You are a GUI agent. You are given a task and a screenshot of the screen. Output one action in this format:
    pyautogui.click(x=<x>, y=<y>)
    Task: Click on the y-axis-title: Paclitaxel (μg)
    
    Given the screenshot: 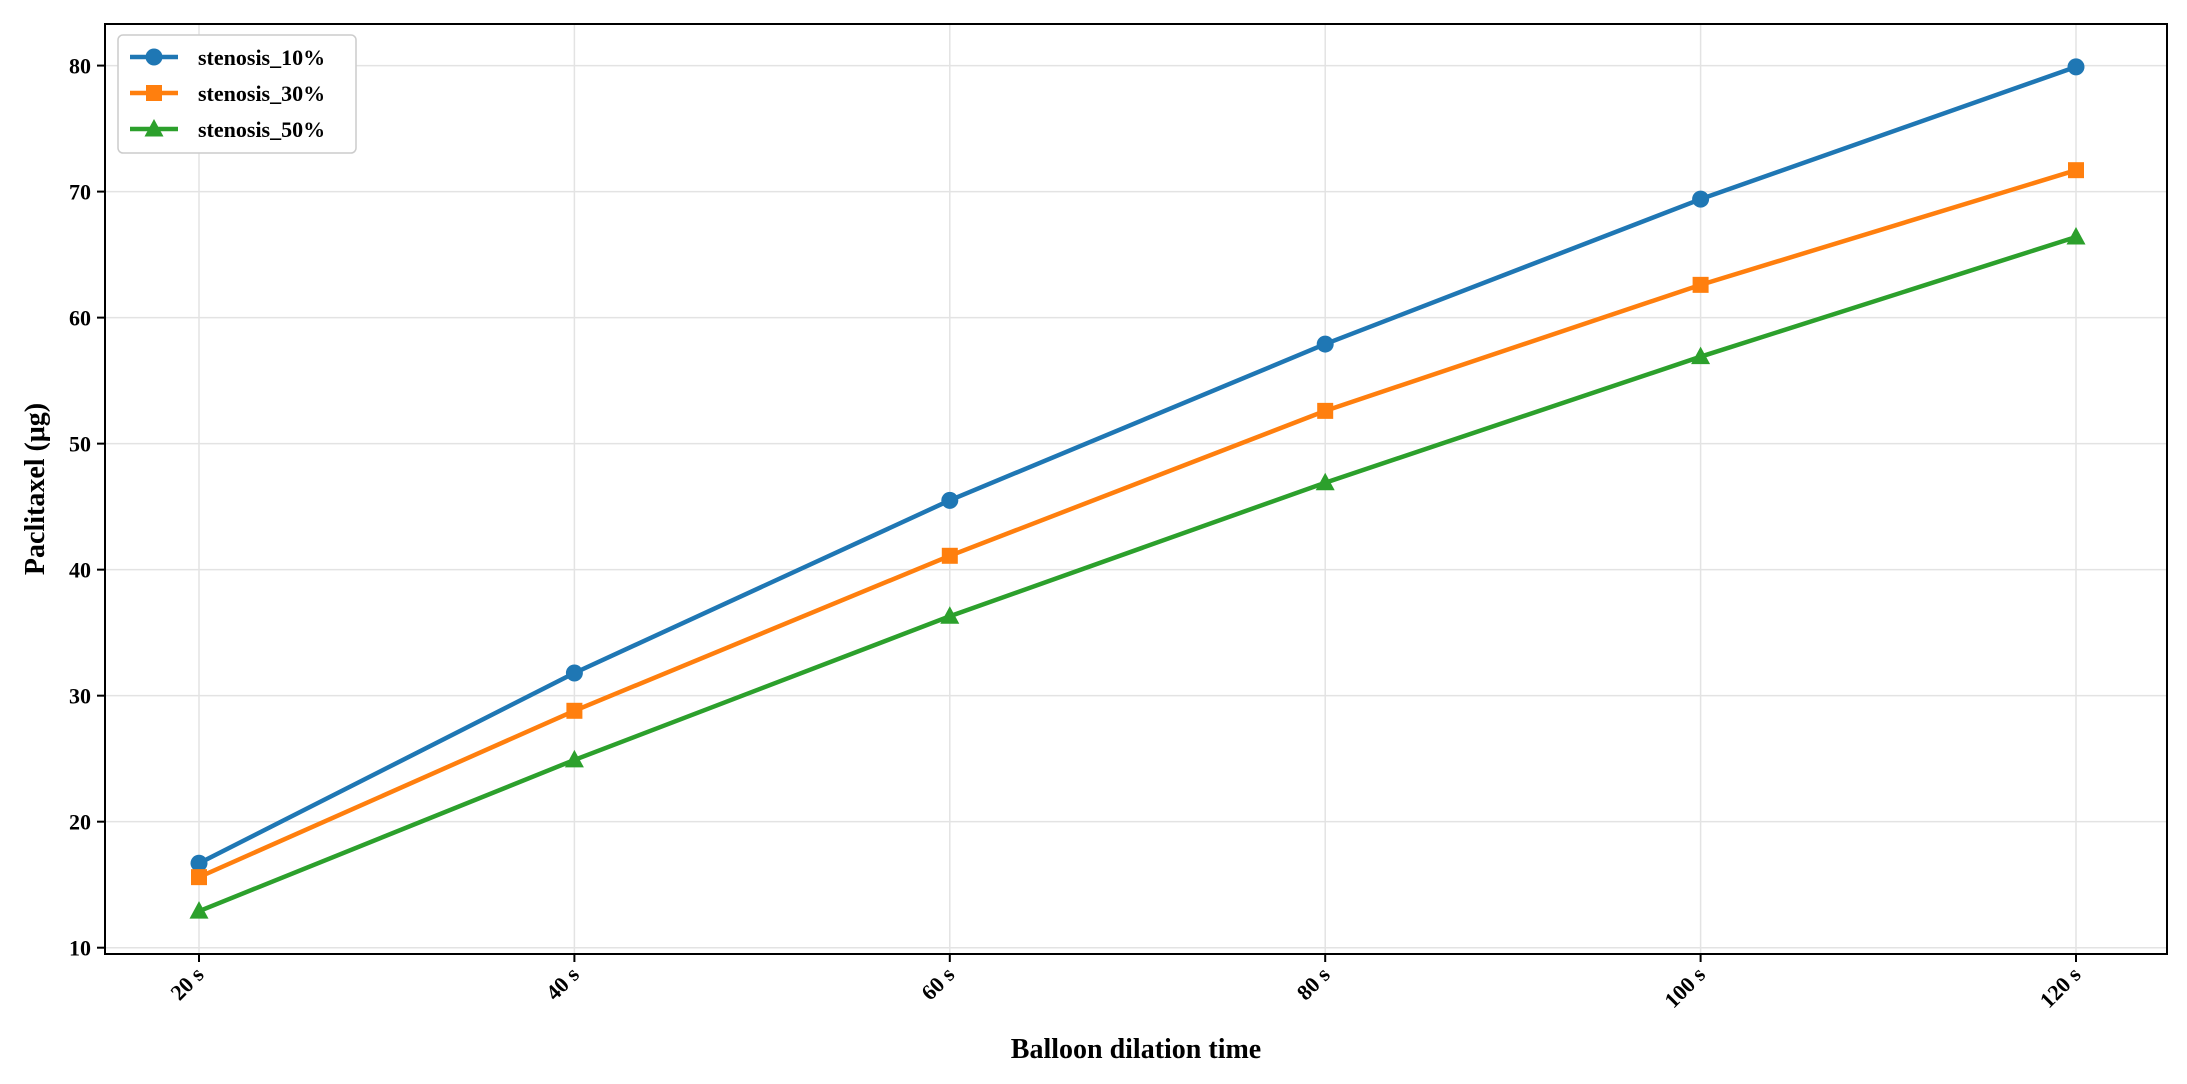 What is the action you would take?
    pyautogui.click(x=35, y=489)
    